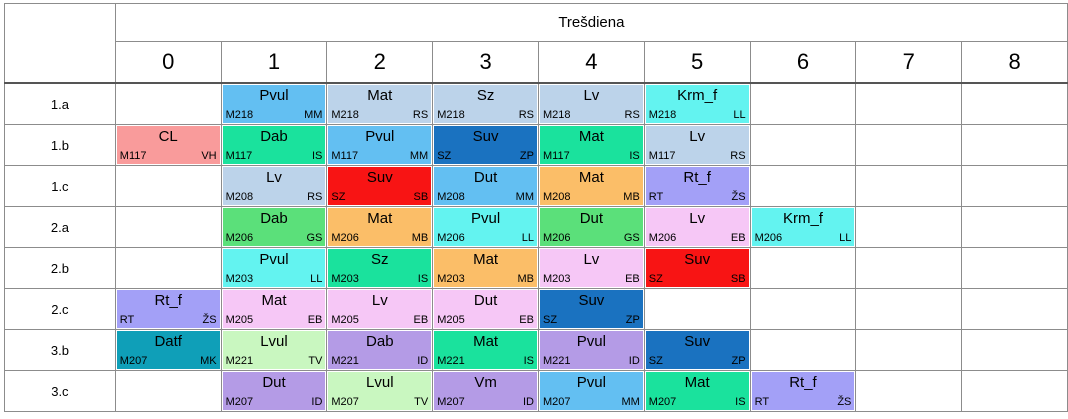 The height and width of the screenshot is (419, 1068). I want to click on lesson-cell: Dut M206 GS, so click(591, 227).